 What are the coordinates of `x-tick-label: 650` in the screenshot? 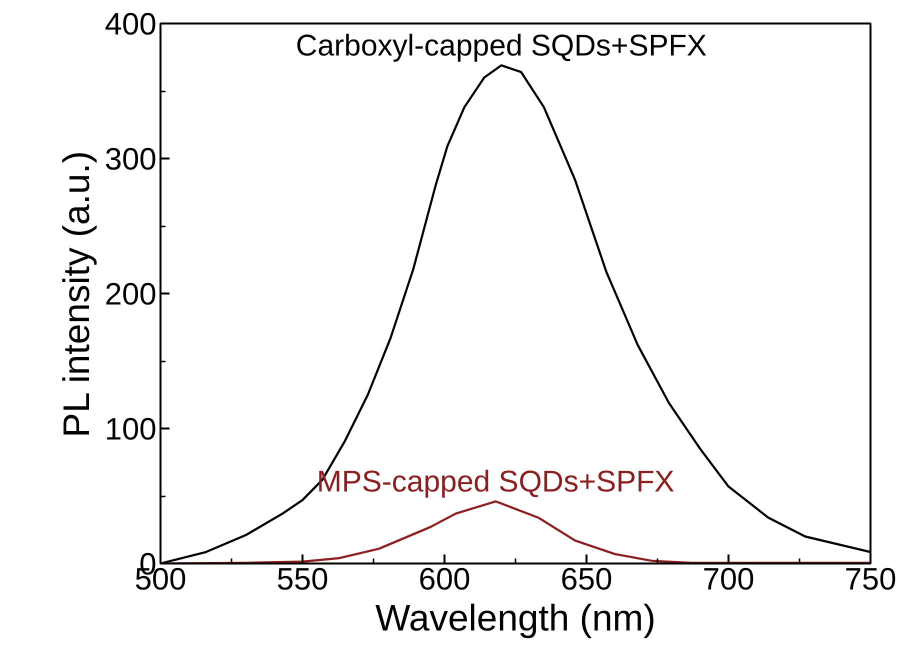 It's located at (586, 579).